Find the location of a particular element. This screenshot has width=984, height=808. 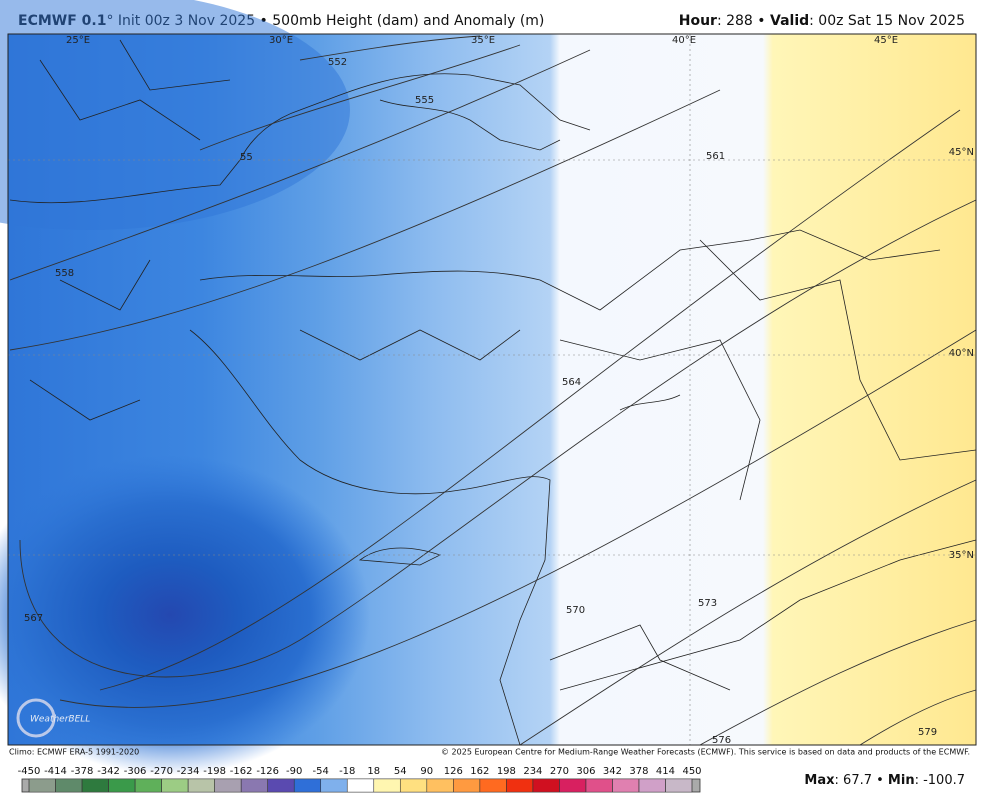

longitude-label: 40°E is located at coordinates (684, 40).